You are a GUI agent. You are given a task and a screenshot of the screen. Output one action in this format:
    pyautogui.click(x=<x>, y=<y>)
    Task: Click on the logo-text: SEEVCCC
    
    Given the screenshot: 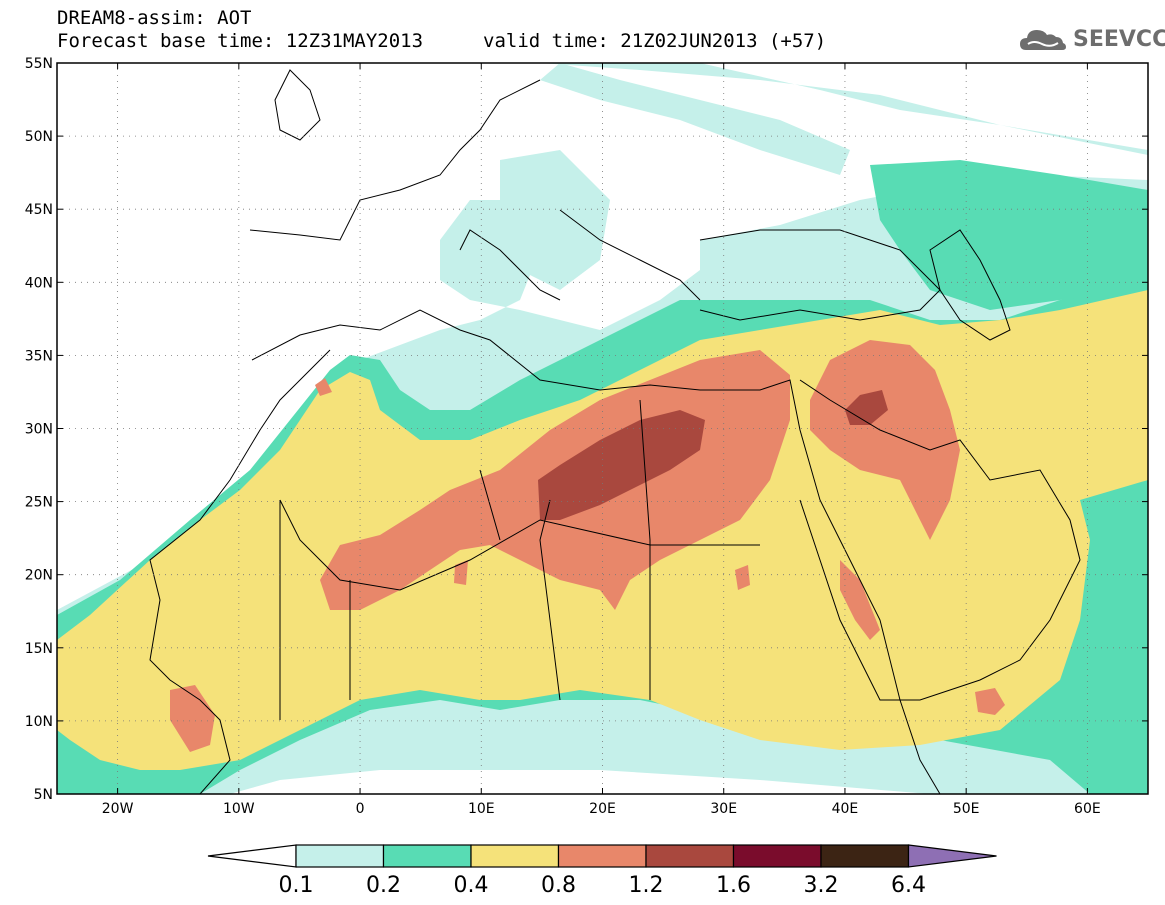 What is the action you would take?
    pyautogui.click(x=1119, y=39)
    